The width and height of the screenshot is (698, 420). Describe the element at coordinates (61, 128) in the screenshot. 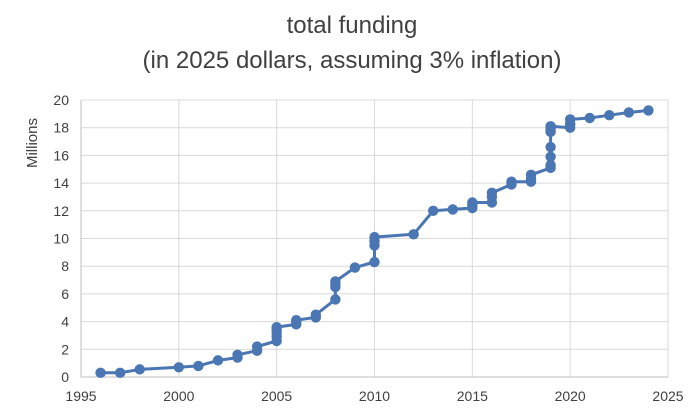

I see `y-tick-label: 18` at that location.